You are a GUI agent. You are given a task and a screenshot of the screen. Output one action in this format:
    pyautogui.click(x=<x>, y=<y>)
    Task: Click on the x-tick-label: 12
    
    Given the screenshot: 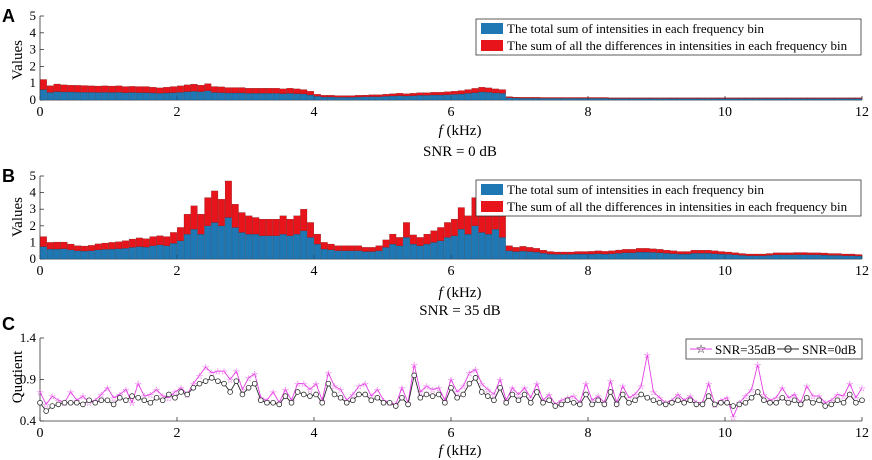 What is the action you would take?
    pyautogui.click(x=862, y=433)
    